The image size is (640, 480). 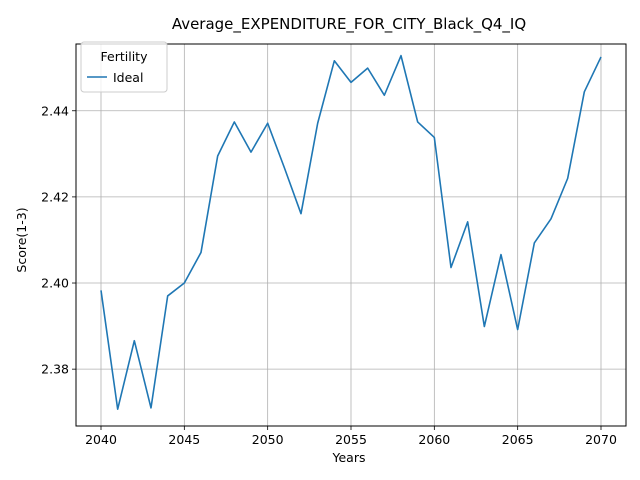 What do you see at coordinates (101, 439) in the screenshot?
I see `x-tick-label: 2040` at bounding box center [101, 439].